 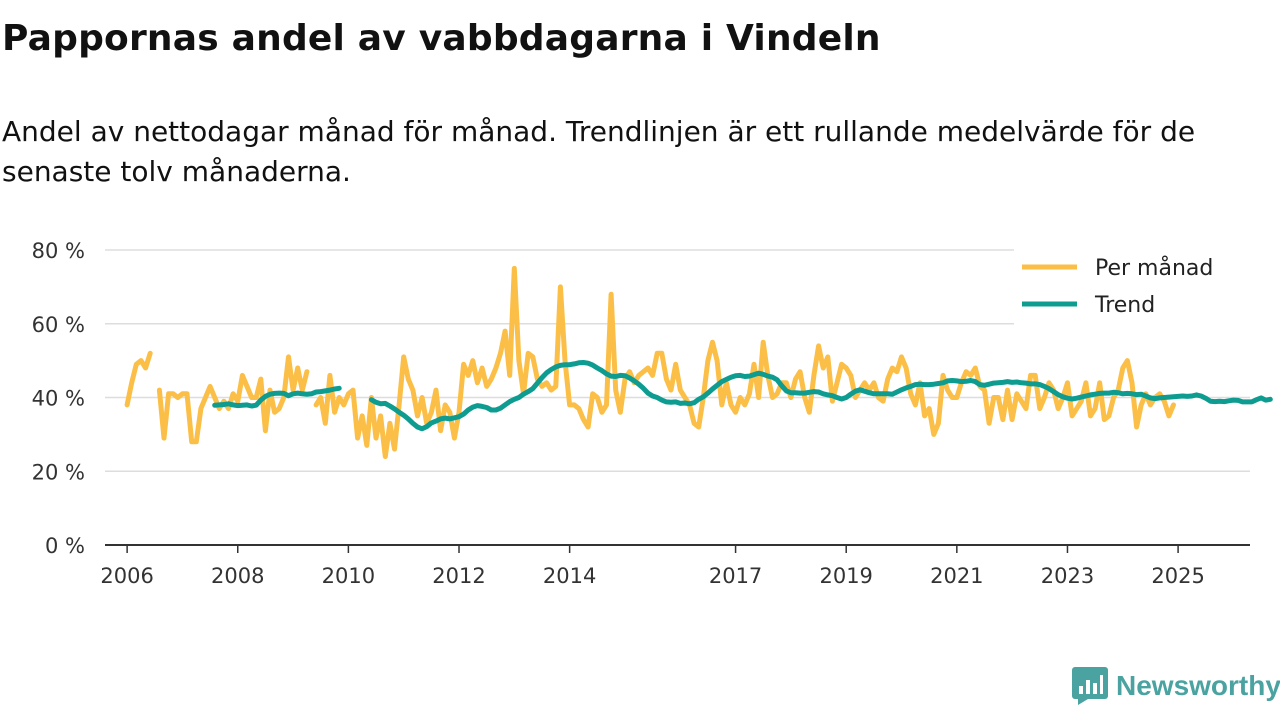 I want to click on x-tick-label: 2014, so click(x=569, y=576).